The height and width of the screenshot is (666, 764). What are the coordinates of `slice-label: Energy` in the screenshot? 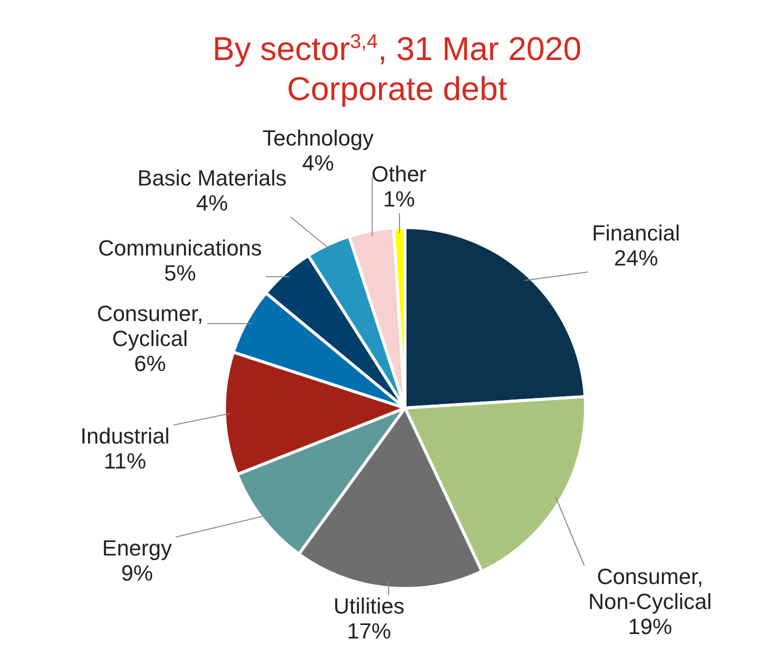 It's located at (137, 548).